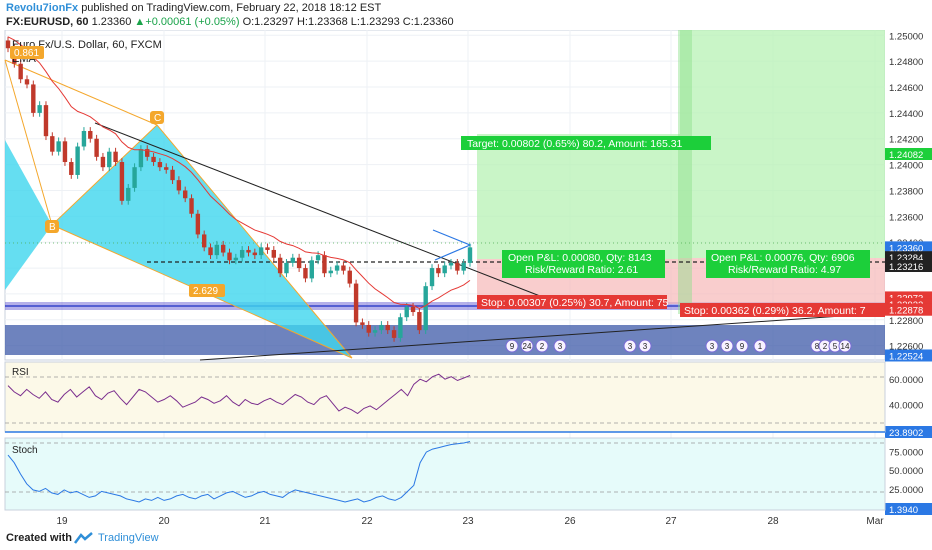  Describe the element at coordinates (906, 380) in the screenshot. I see `rsi-tick: 60.0000` at that location.